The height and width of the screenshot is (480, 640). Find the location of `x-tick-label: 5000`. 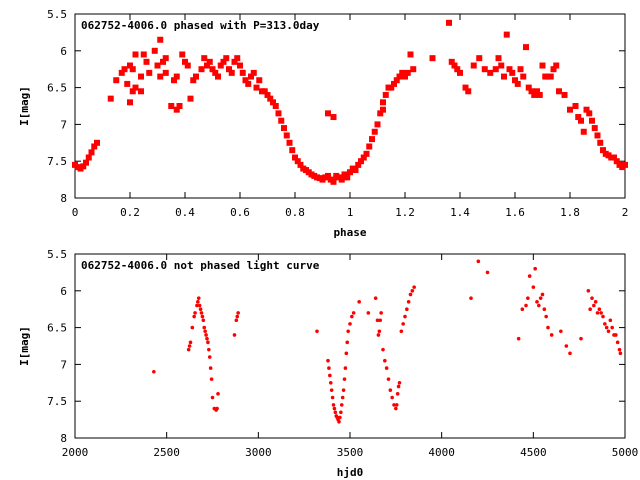

x-tick-label: 5000 is located at coordinates (625, 452).